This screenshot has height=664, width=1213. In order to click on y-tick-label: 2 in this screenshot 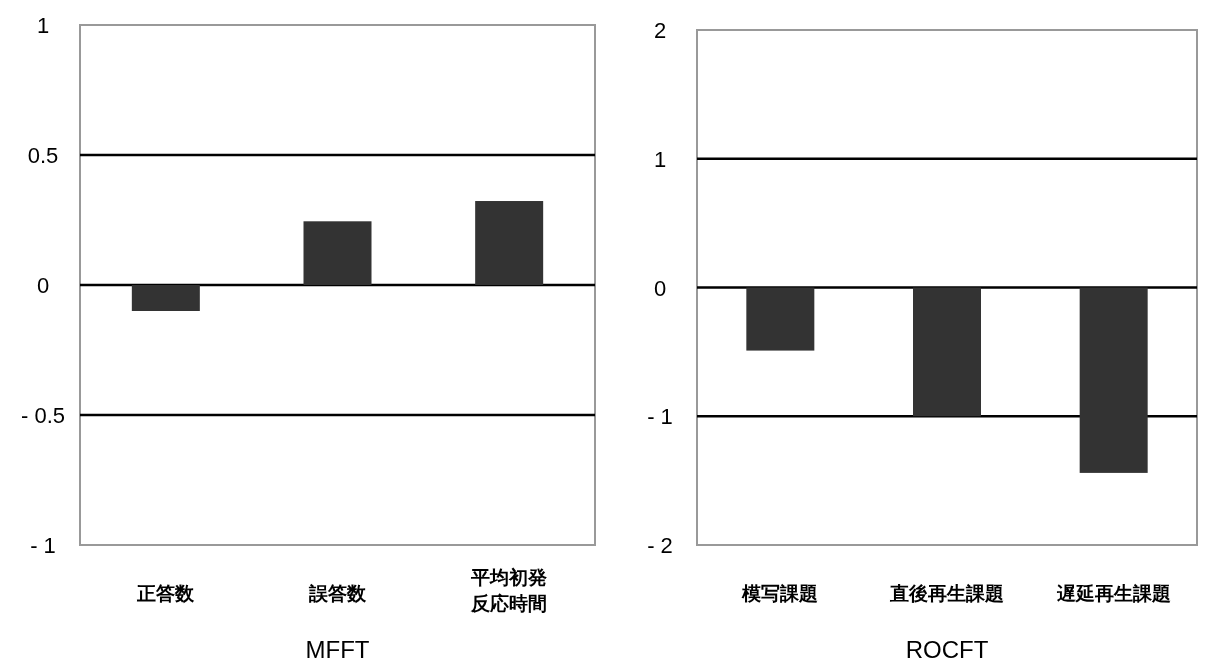, I will do `click(660, 30)`.